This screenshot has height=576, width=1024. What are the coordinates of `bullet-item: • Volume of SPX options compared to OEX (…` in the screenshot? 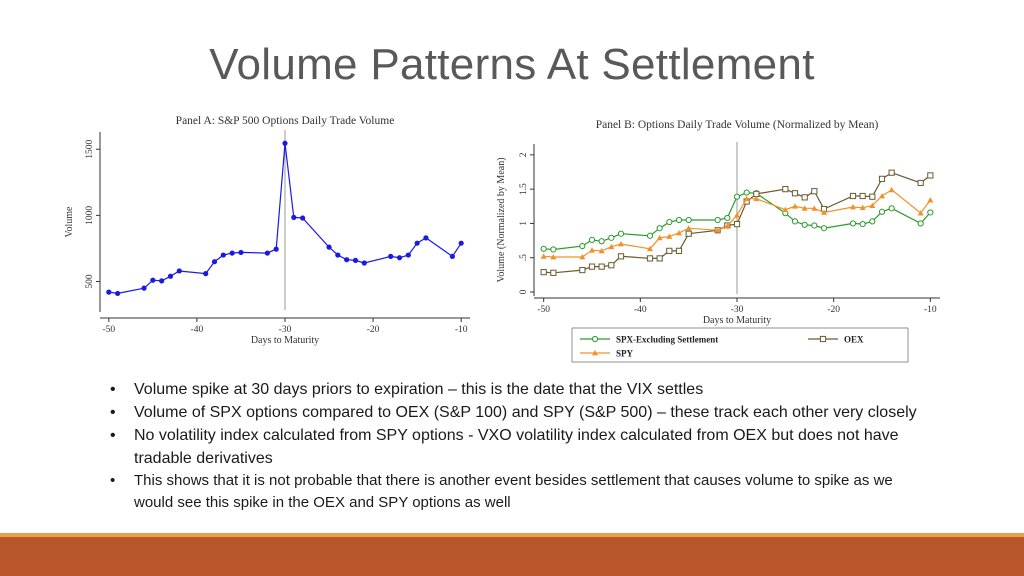 It's located at (520, 412).